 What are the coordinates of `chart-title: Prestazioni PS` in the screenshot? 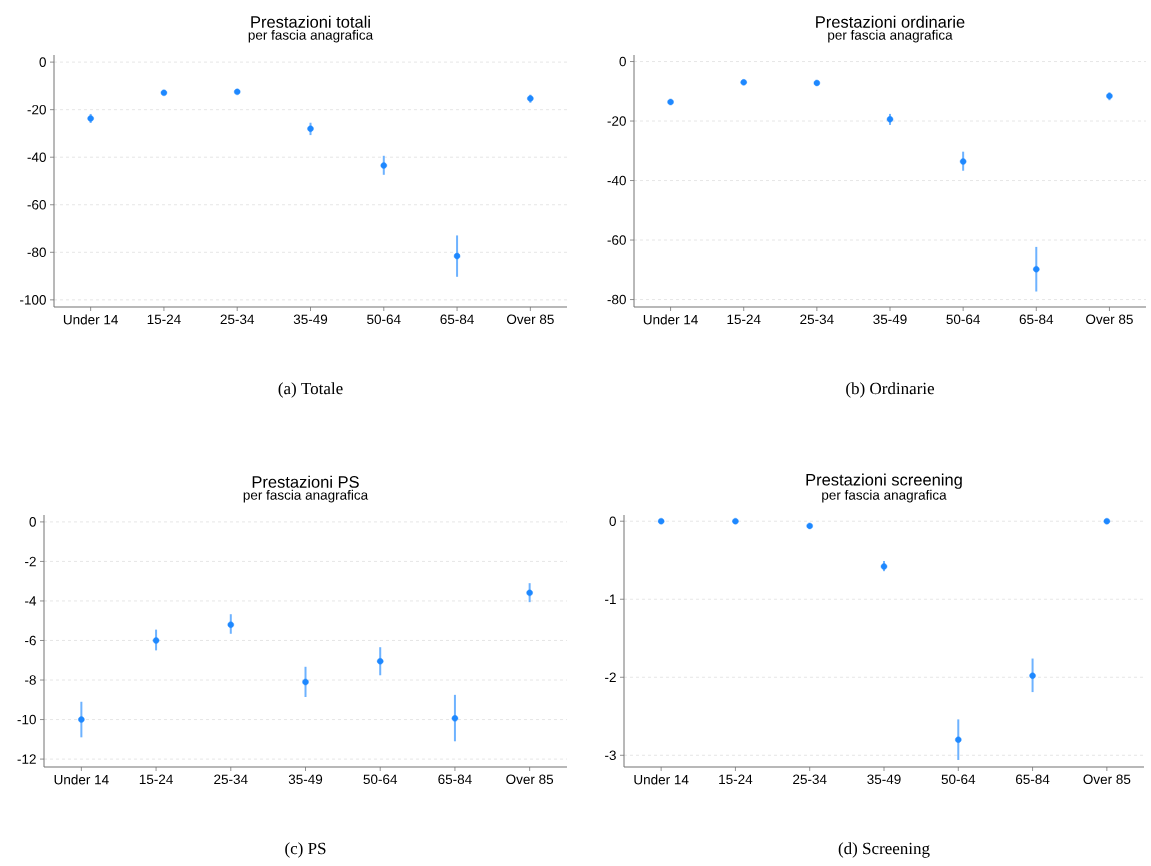 It's located at (305, 481).